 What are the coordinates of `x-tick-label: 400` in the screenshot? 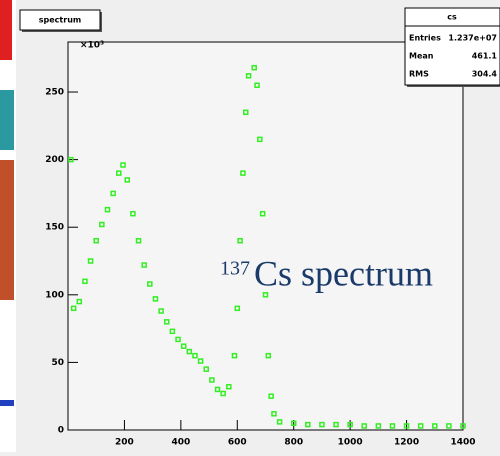 It's located at (180, 443).